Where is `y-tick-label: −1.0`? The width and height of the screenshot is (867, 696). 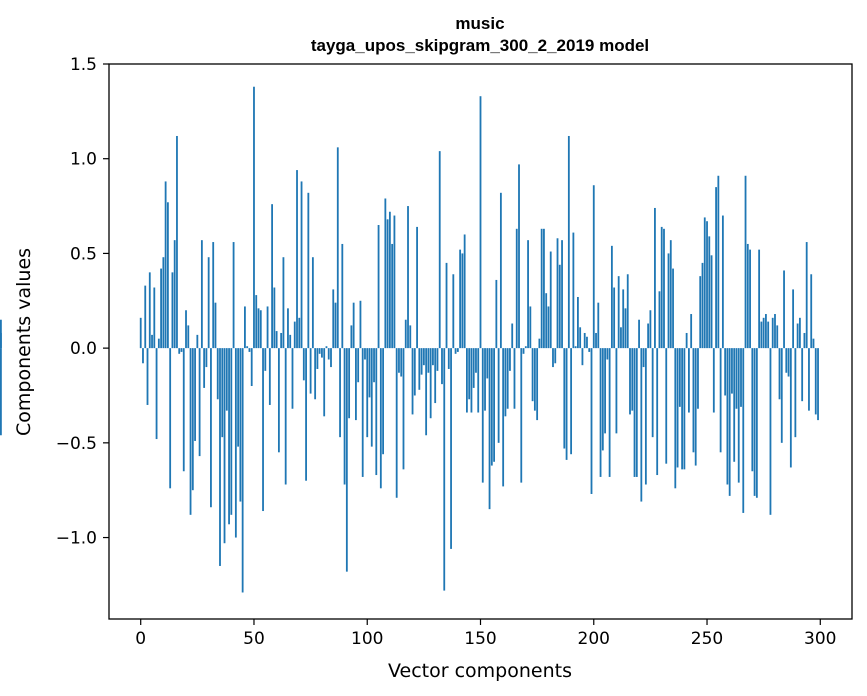 y-tick-label: −1.0 is located at coordinates (76, 539).